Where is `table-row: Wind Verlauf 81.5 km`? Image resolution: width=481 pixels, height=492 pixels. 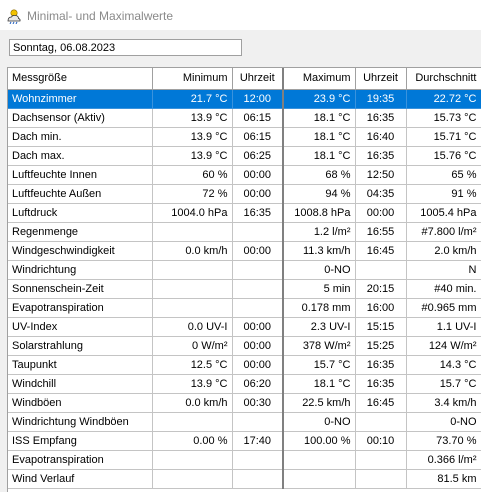 table-row: Wind Verlauf 81.5 km is located at coordinates (244, 479).